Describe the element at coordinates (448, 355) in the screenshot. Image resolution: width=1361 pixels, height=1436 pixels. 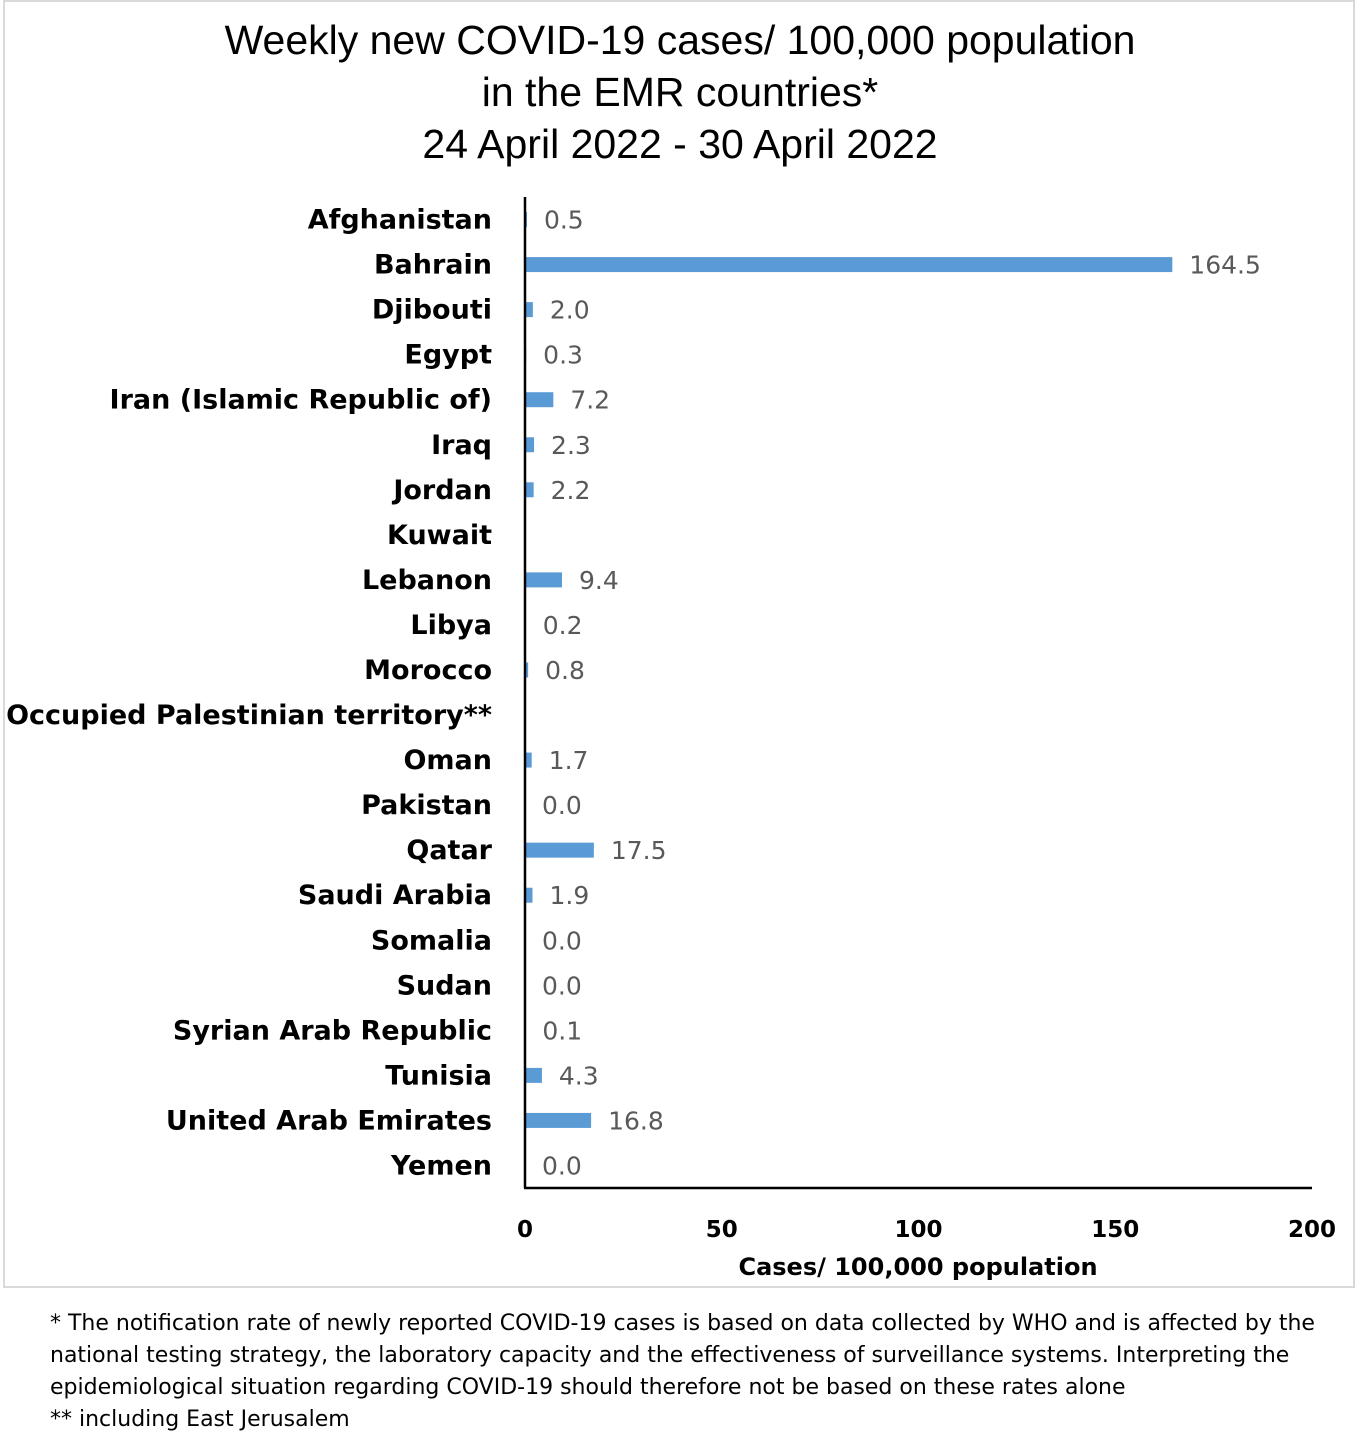
I see `category-label: Egypt` at that location.